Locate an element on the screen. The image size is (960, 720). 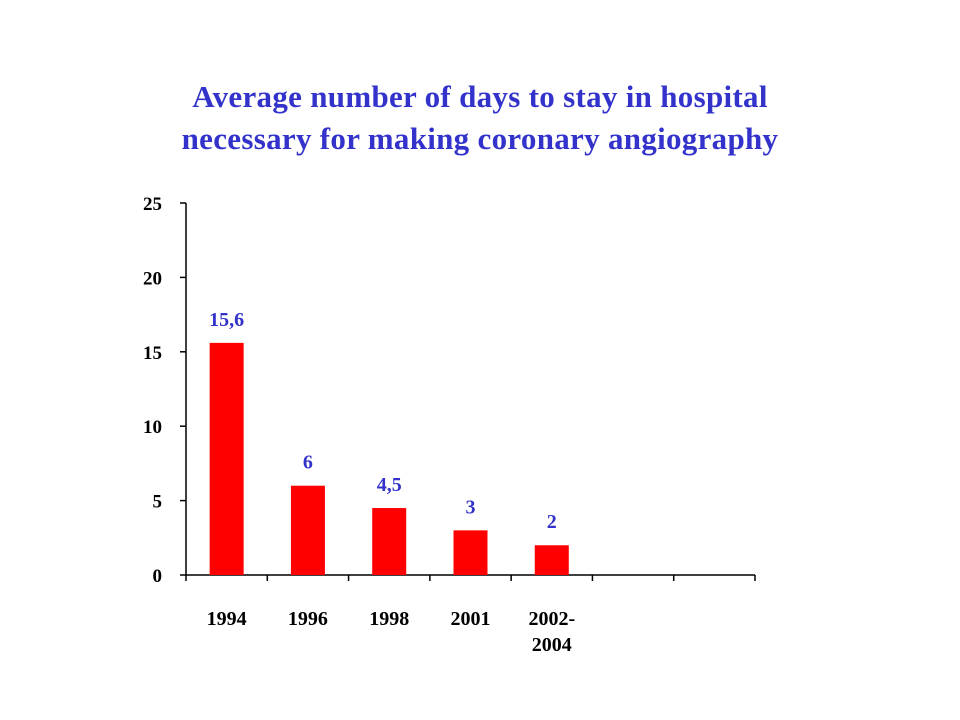
data-label: 15,6 is located at coordinates (226, 320).